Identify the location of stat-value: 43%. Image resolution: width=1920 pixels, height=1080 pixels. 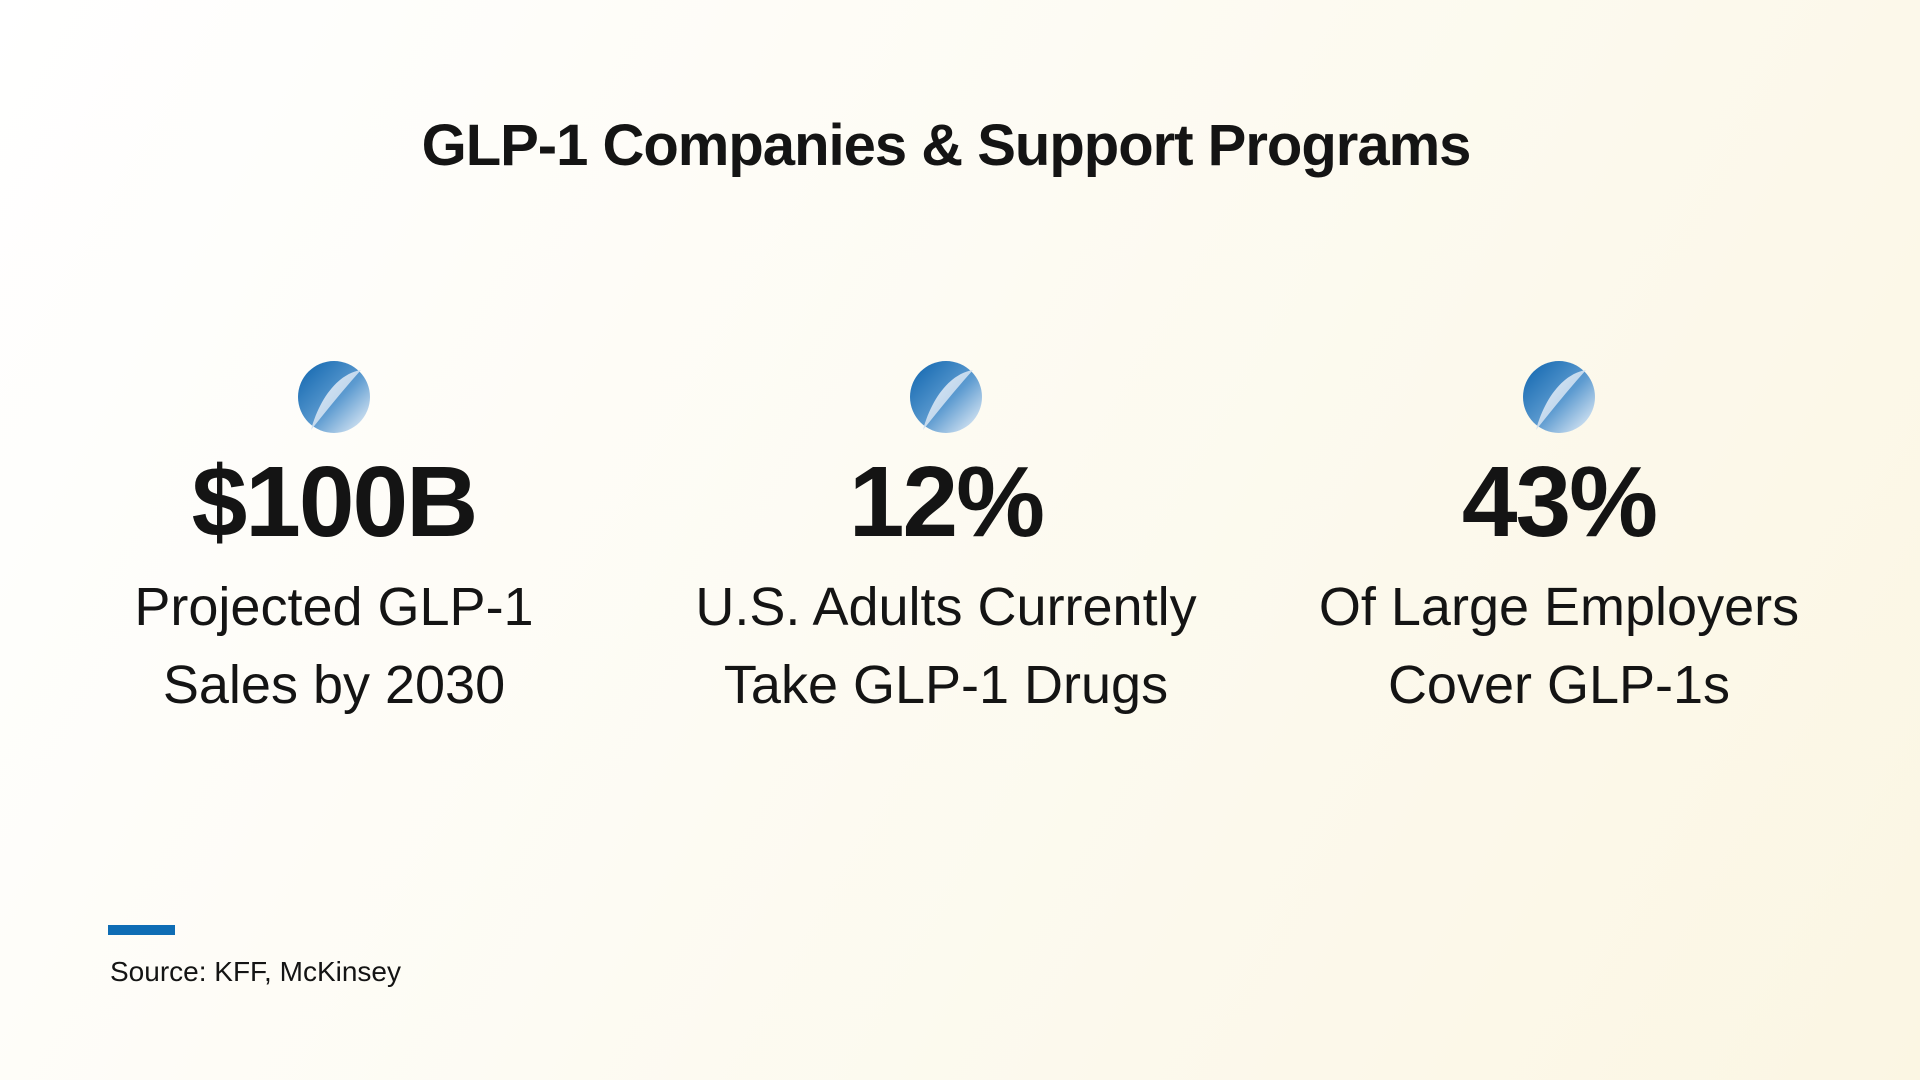
(1559, 502).